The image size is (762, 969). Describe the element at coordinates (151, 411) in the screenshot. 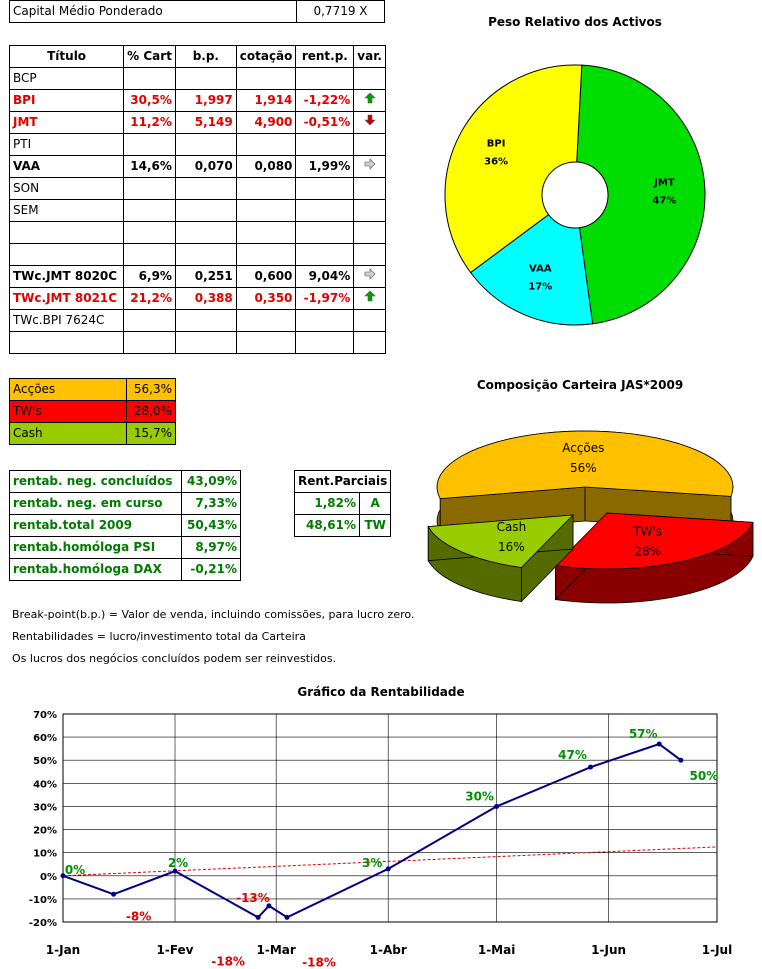

I see `alloc-value: 28,0%` at that location.